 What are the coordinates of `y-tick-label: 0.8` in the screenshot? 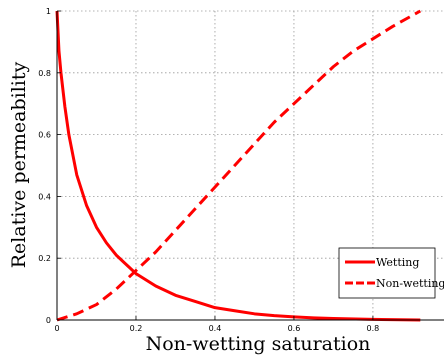 It's located at (44, 73).